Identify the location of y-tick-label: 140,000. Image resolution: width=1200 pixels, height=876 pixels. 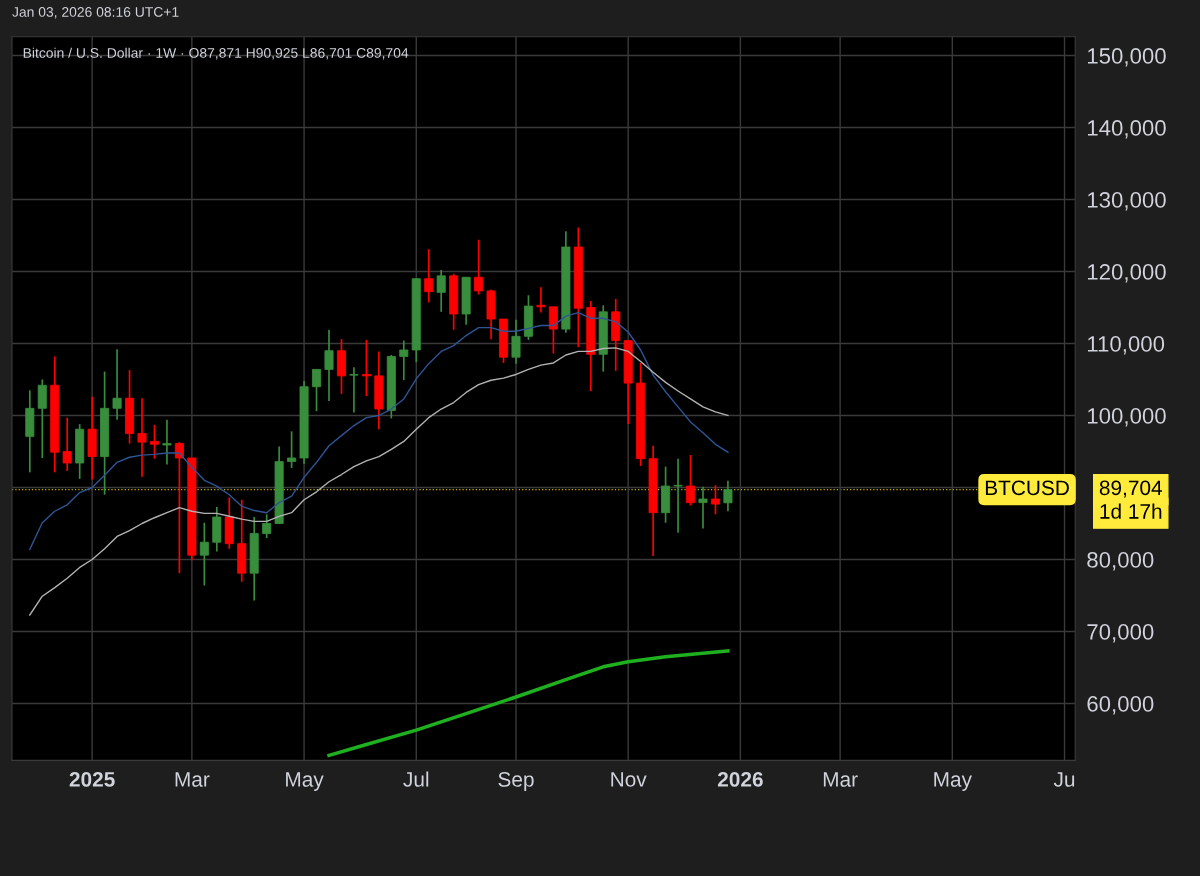
(1127, 129).